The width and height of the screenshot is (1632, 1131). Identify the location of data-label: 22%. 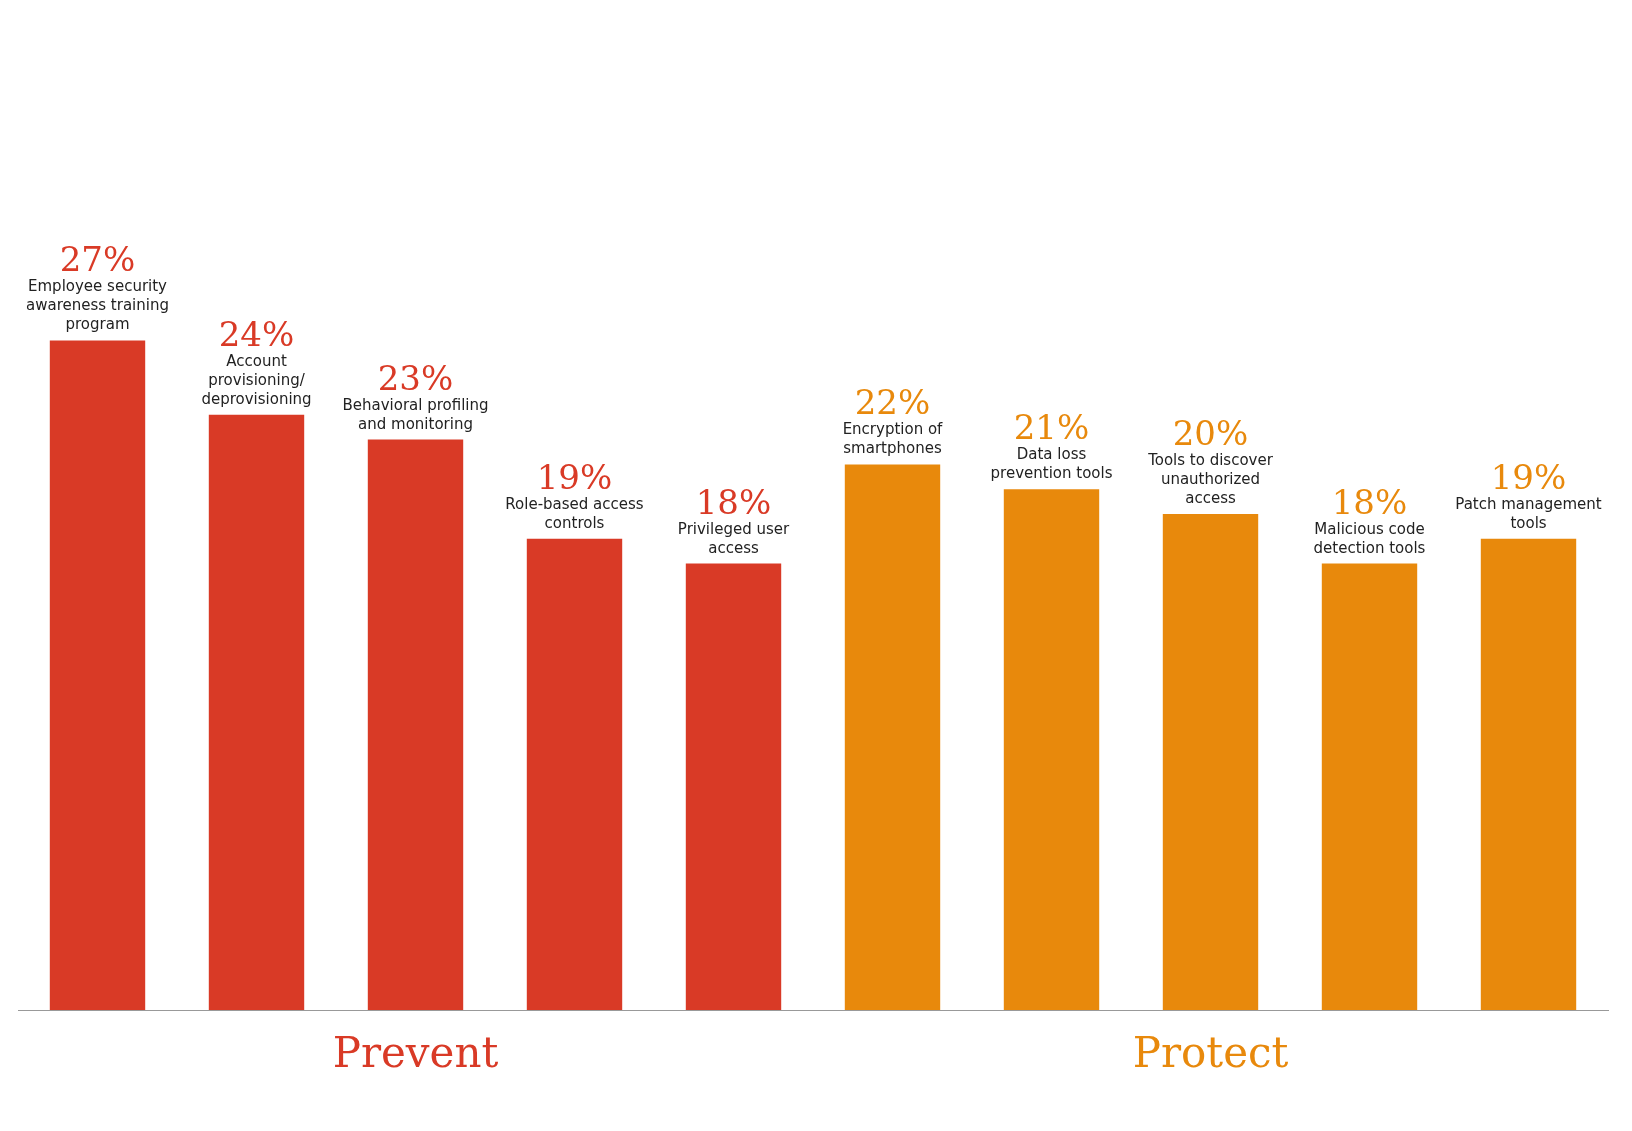
(892, 402).